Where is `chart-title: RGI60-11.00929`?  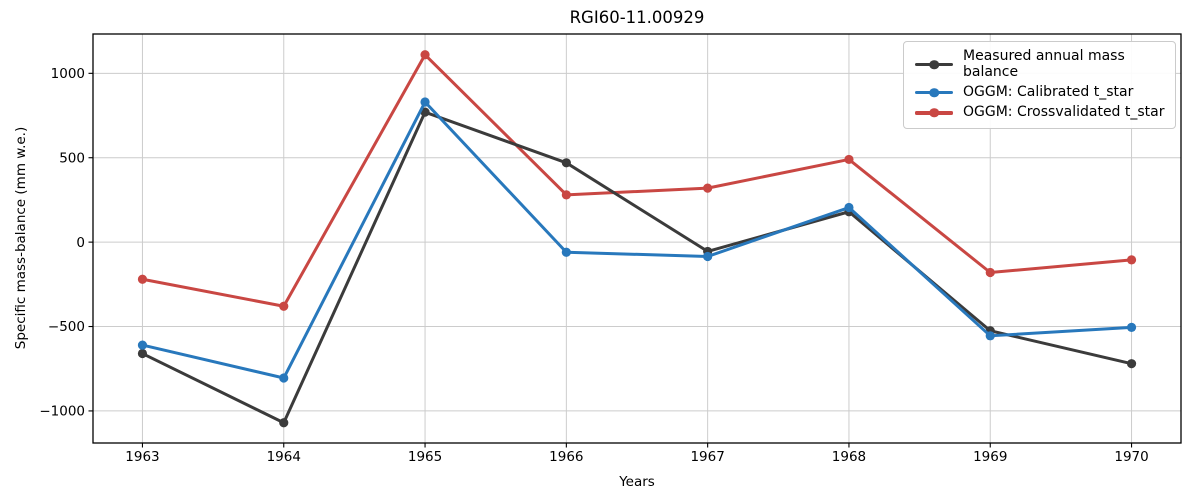
chart-title: RGI60-11.00929 is located at coordinates (637, 17).